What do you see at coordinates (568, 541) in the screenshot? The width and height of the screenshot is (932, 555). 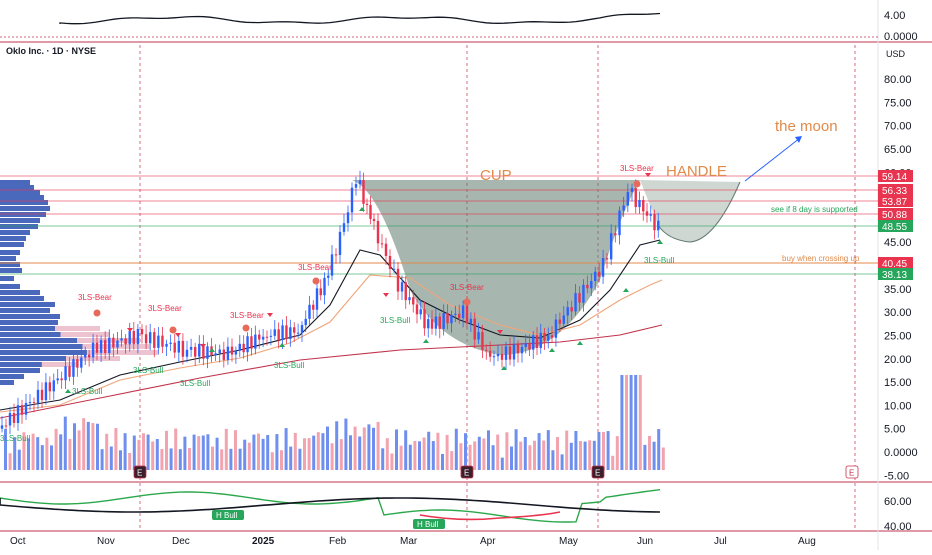 I see `time-axis-label: May` at bounding box center [568, 541].